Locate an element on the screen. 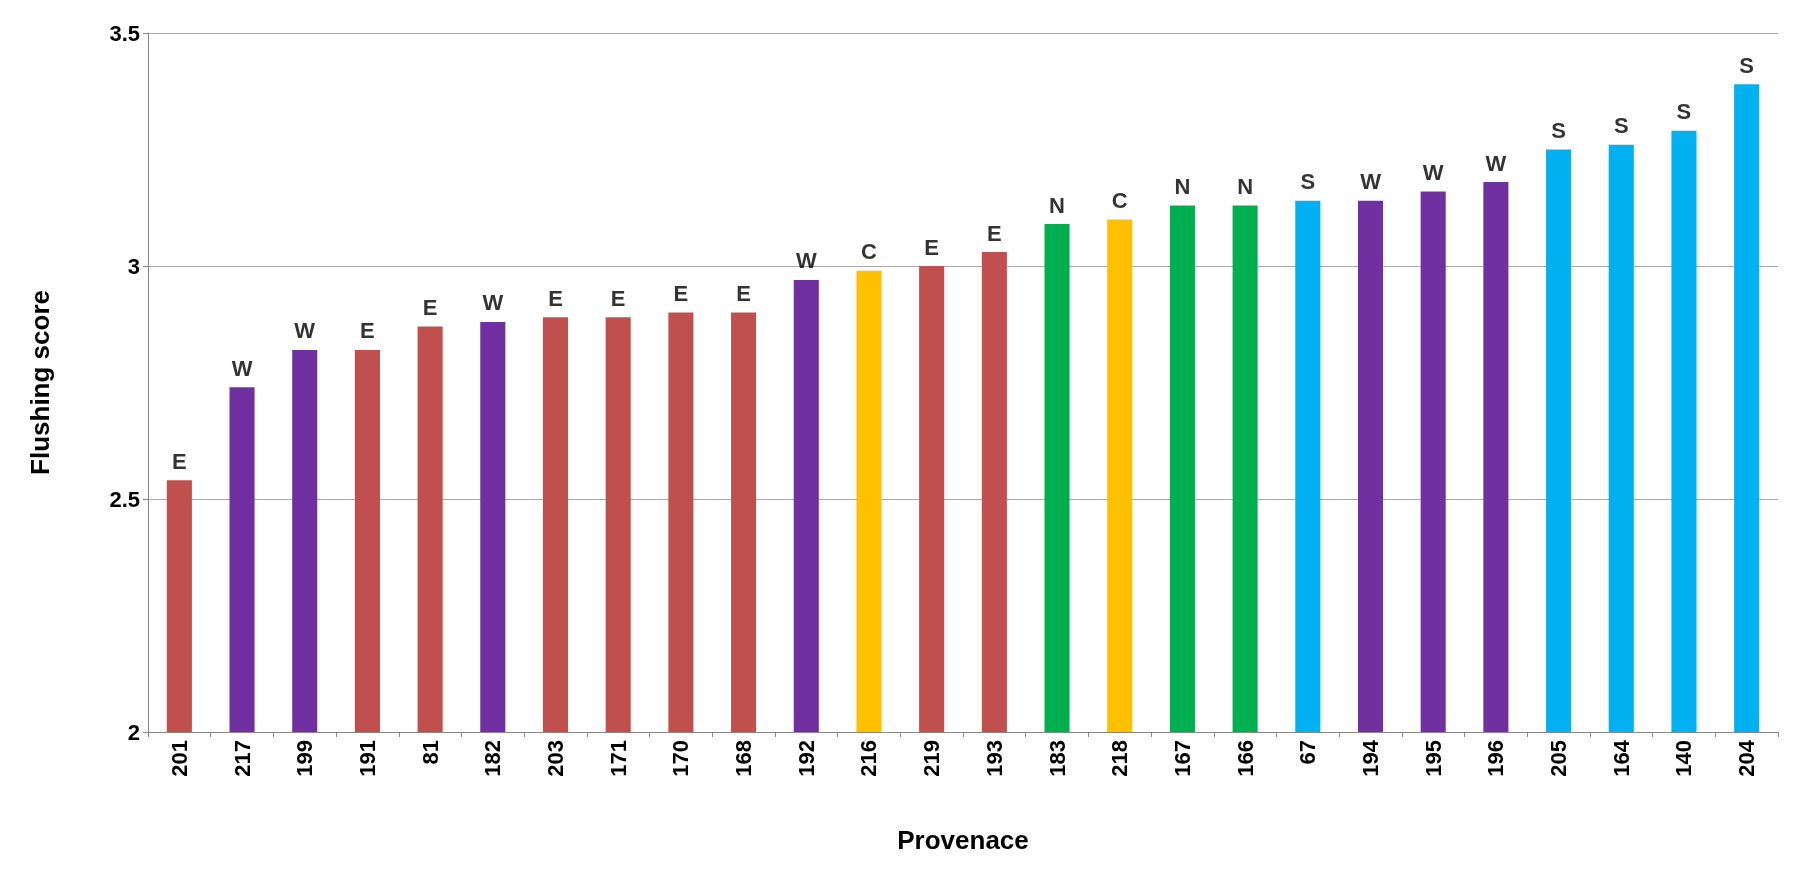 This screenshot has width=1808, height=869. x-tick-label: 81 is located at coordinates (430, 752).